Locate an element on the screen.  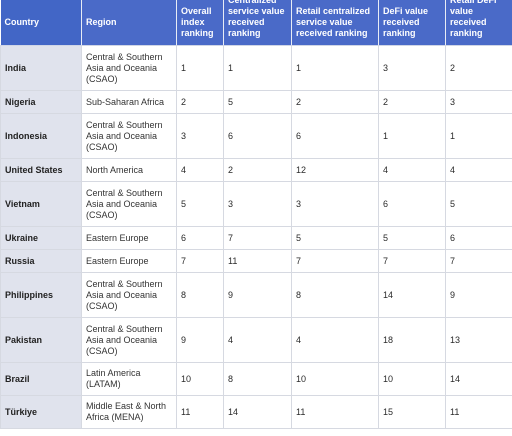
defi-rank-cell: 14 is located at coordinates (412, 295).